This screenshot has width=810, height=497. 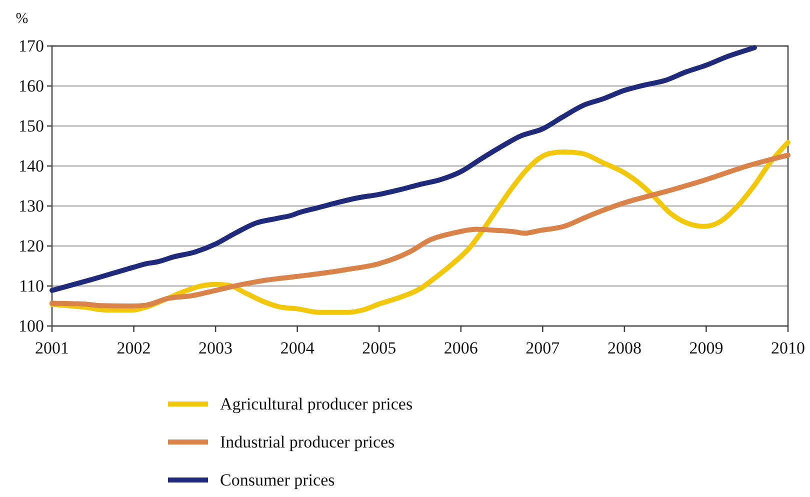 What do you see at coordinates (543, 348) in the screenshot?
I see `x-tick-label: 2007` at bounding box center [543, 348].